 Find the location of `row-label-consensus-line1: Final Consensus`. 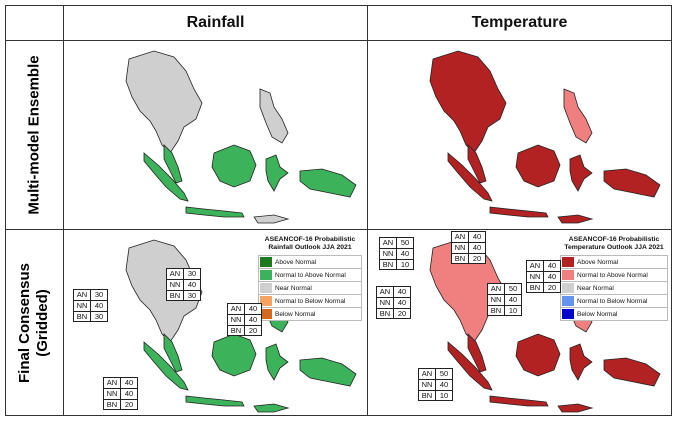

row-label-consensus-line1: Final Consensus is located at coordinates (25, 322).